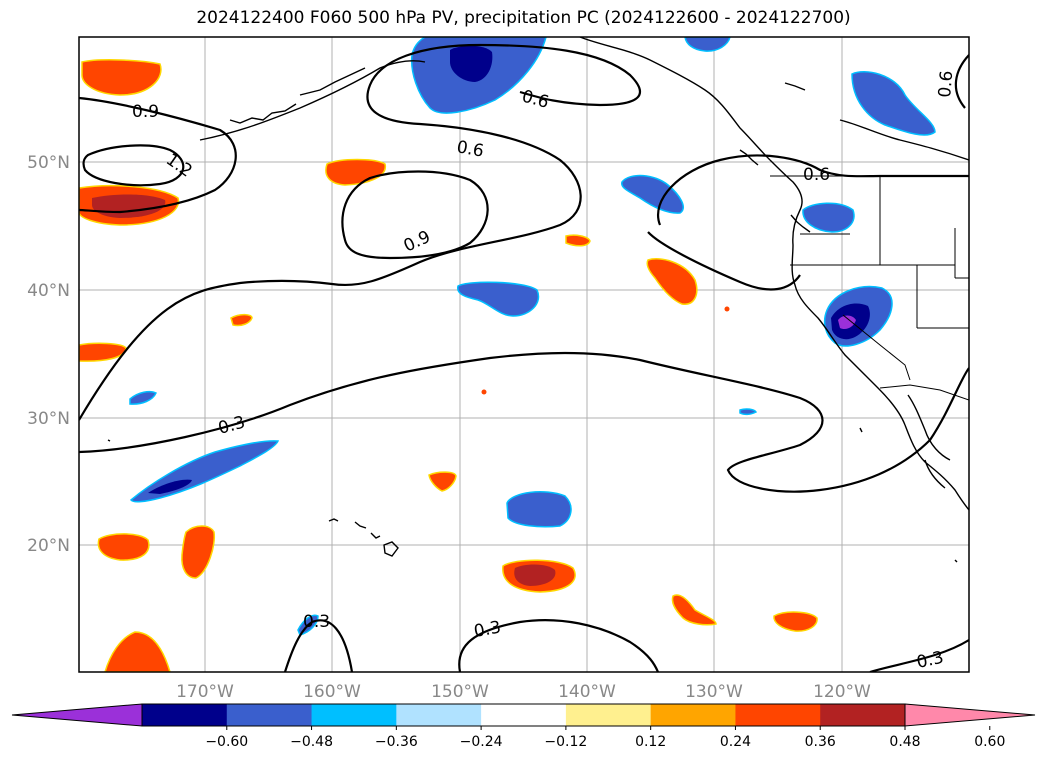 This screenshot has height=765, width=1047. I want to click on borders, so click(869, 288).